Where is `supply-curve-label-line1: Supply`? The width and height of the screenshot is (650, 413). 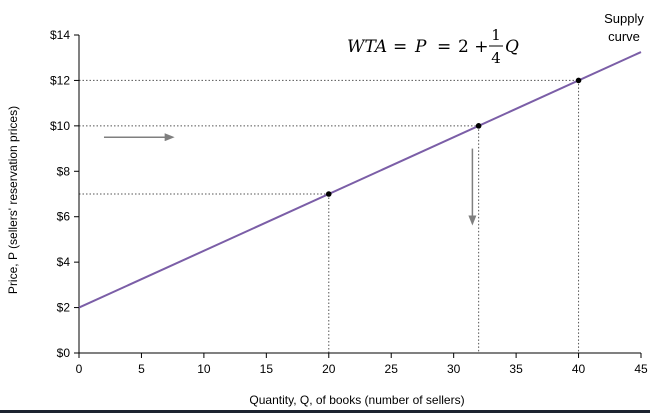 supply-curve-label-line1: Supply is located at coordinates (624, 18).